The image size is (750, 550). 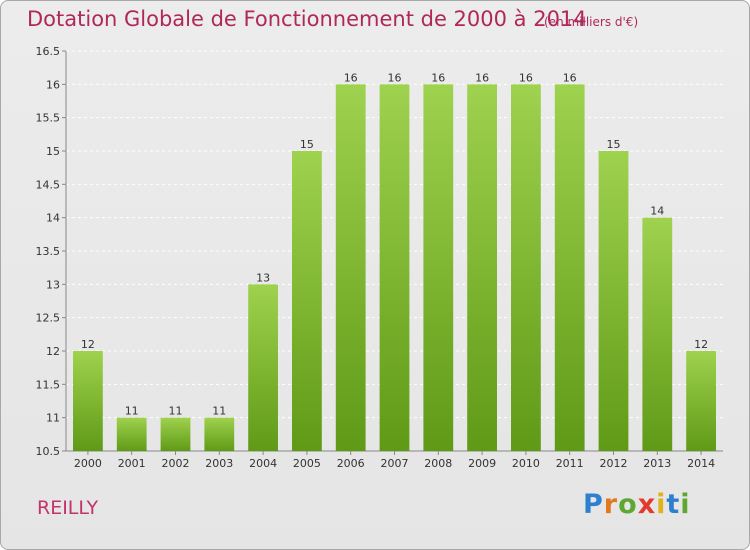 I want to click on bar-2014, so click(x=701, y=401).